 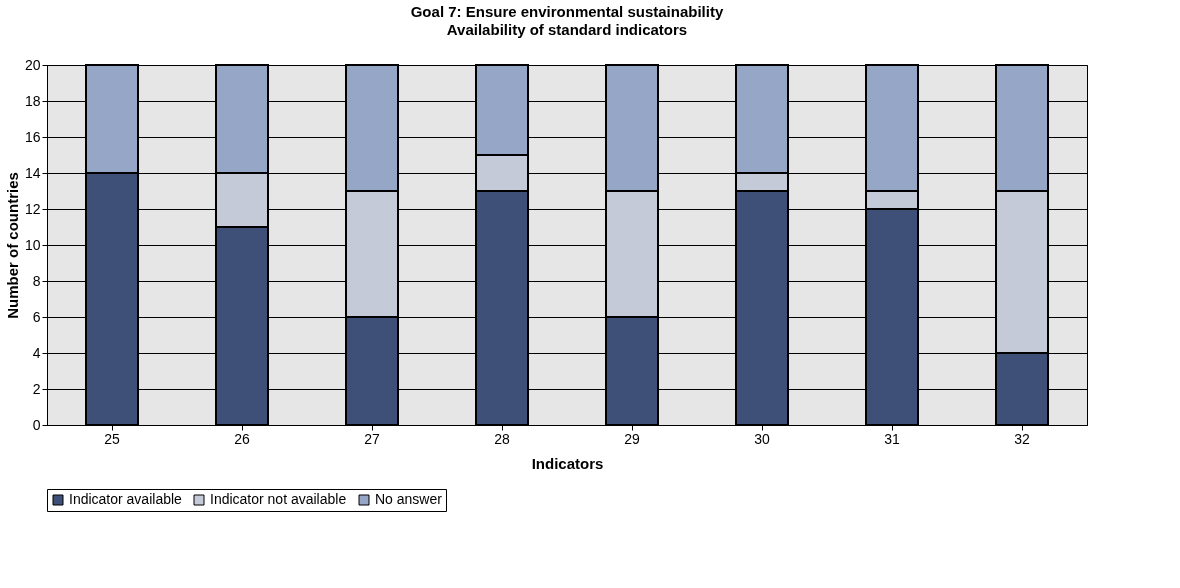 I want to click on y-axis-title: Number of countries, so click(x=12, y=245).